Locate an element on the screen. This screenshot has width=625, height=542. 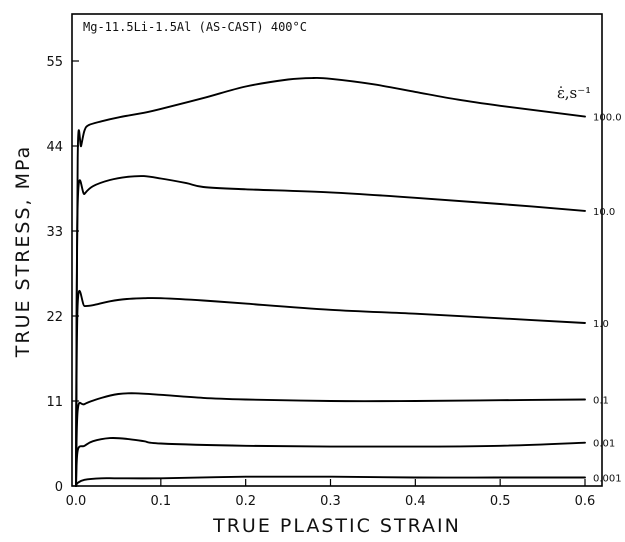
x-tick-label: 0.0 is located at coordinates (76, 501).